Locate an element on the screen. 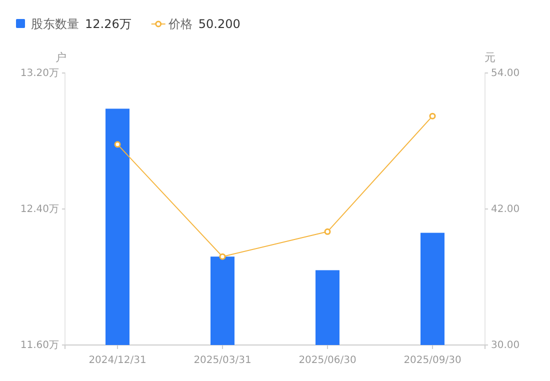 The height and width of the screenshot is (381, 550). y-tick-label: 11.60万 is located at coordinates (39, 346).